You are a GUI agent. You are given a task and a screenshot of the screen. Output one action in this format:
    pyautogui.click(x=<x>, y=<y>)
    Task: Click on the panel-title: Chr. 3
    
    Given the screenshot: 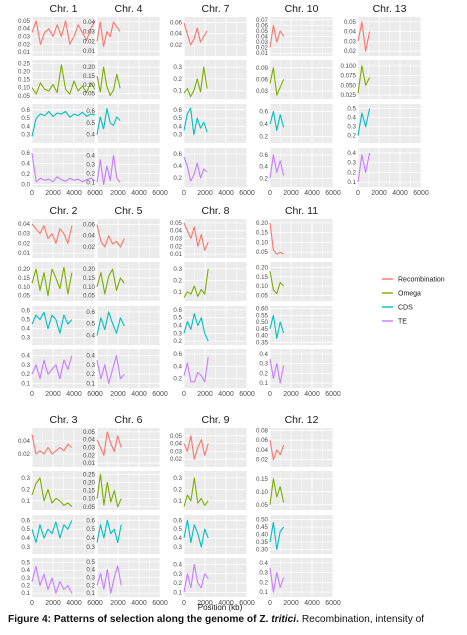 What is the action you would take?
    pyautogui.click(x=63, y=420)
    